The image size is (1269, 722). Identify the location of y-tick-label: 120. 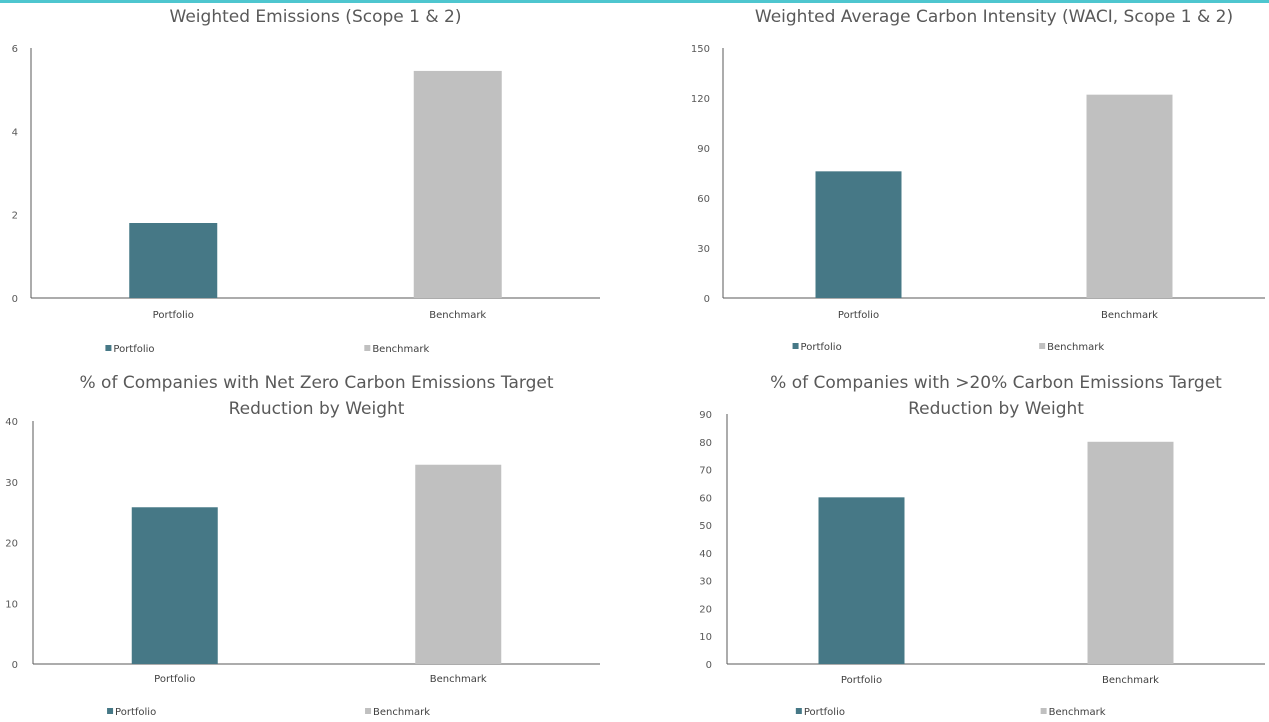
(700, 99).